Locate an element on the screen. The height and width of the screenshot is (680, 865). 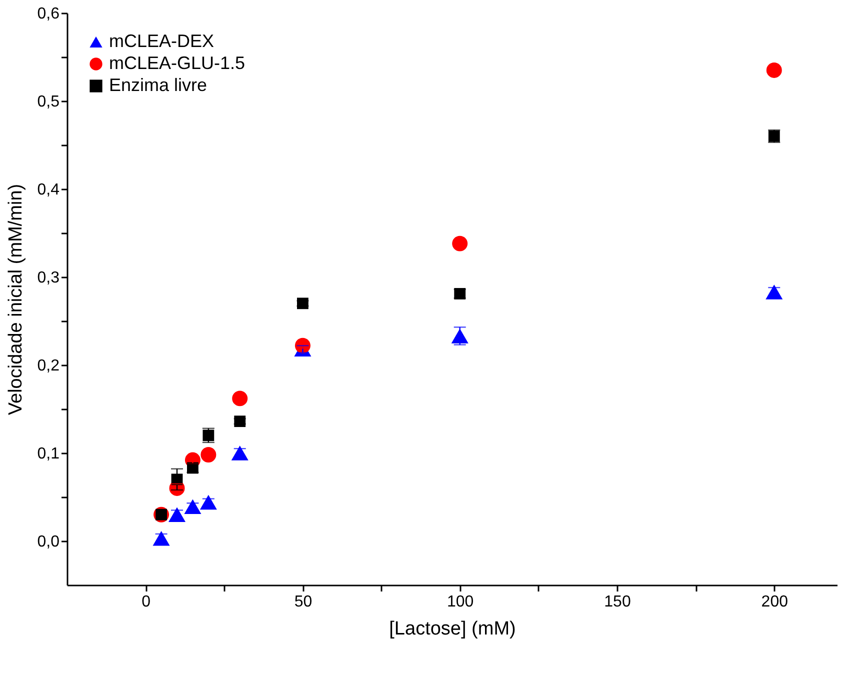
legend-label: mCLEA-DEX is located at coordinates (161, 41).